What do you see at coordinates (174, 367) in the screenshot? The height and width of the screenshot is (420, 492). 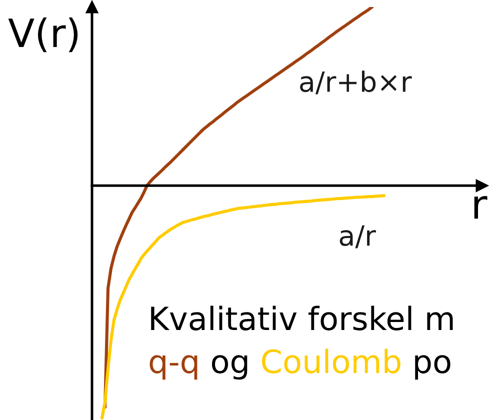 I see `annotation: q-q` at bounding box center [174, 367].